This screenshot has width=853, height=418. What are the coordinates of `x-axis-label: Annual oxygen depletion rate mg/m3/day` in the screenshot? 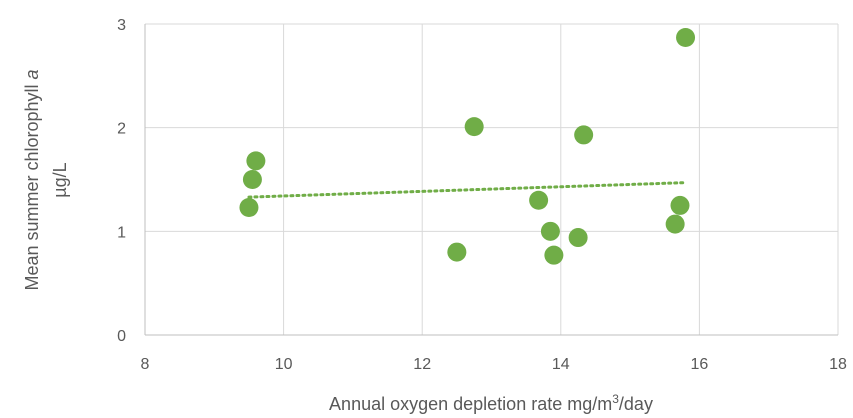 It's located at (491, 403).